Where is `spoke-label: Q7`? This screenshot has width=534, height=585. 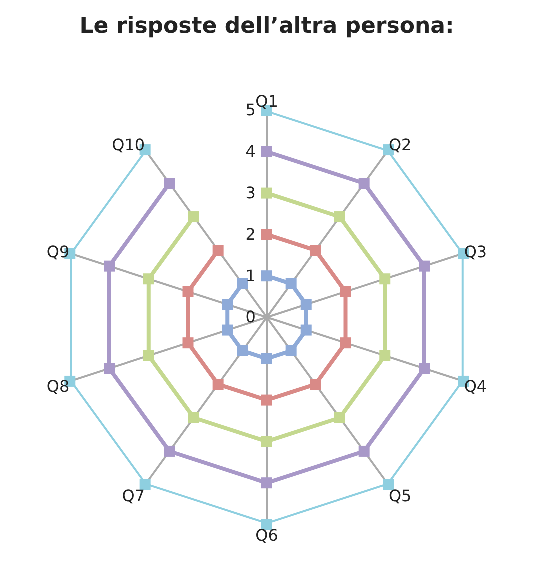
spoke-label: Q7 is located at coordinates (134, 496).